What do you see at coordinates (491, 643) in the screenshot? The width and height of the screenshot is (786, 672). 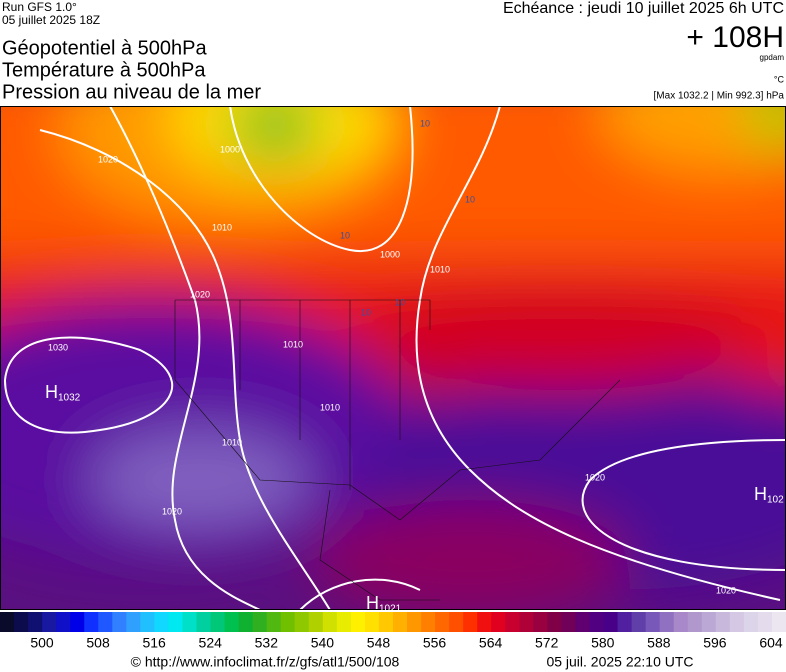 I see `scale-tick-label: 564` at bounding box center [491, 643].